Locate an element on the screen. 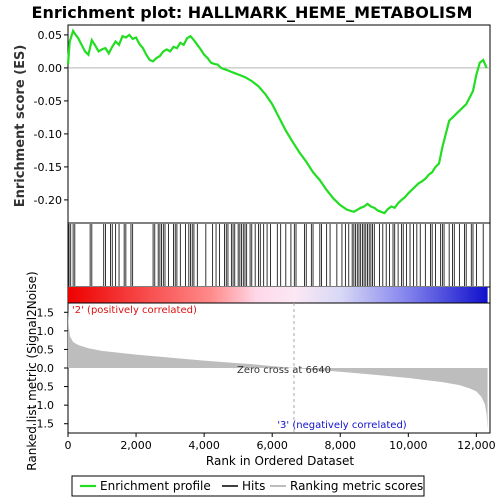  hits-panel is located at coordinates (279, 255).